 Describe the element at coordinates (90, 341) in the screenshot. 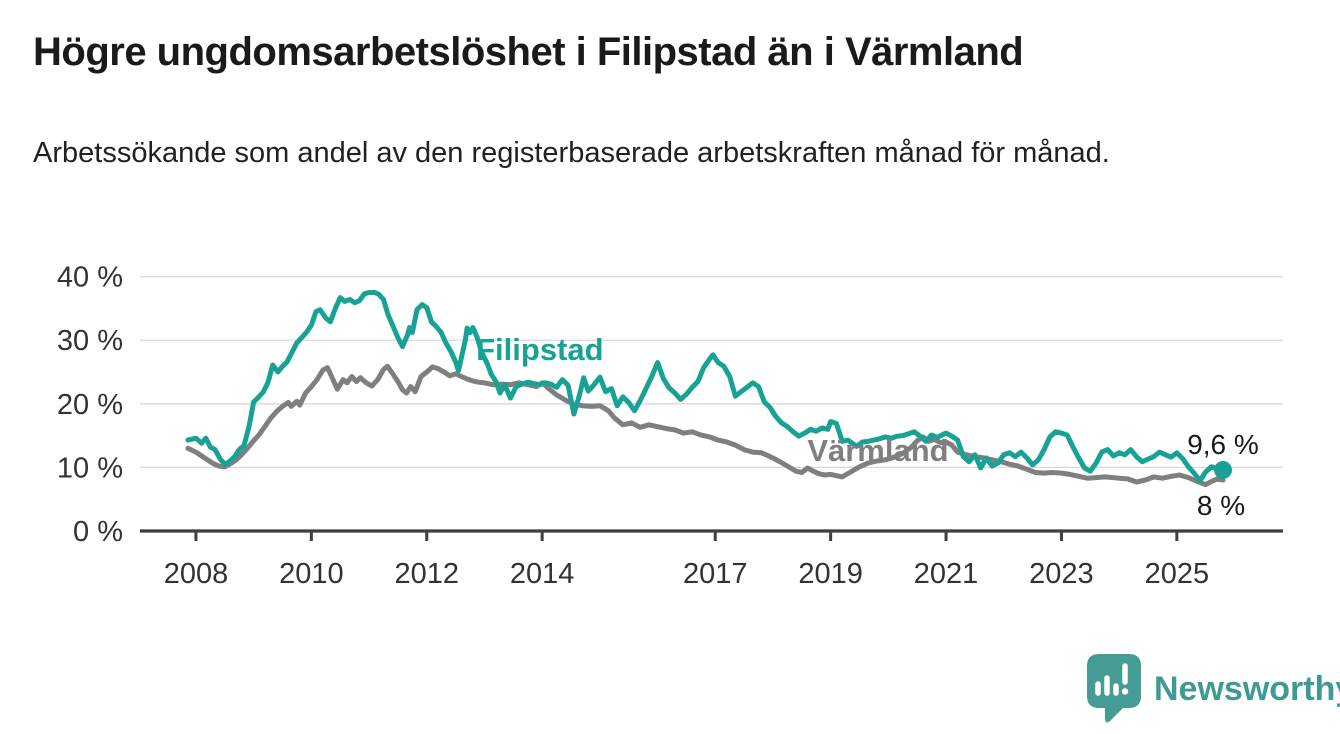

I see `y-tick-label: 30 %` at that location.